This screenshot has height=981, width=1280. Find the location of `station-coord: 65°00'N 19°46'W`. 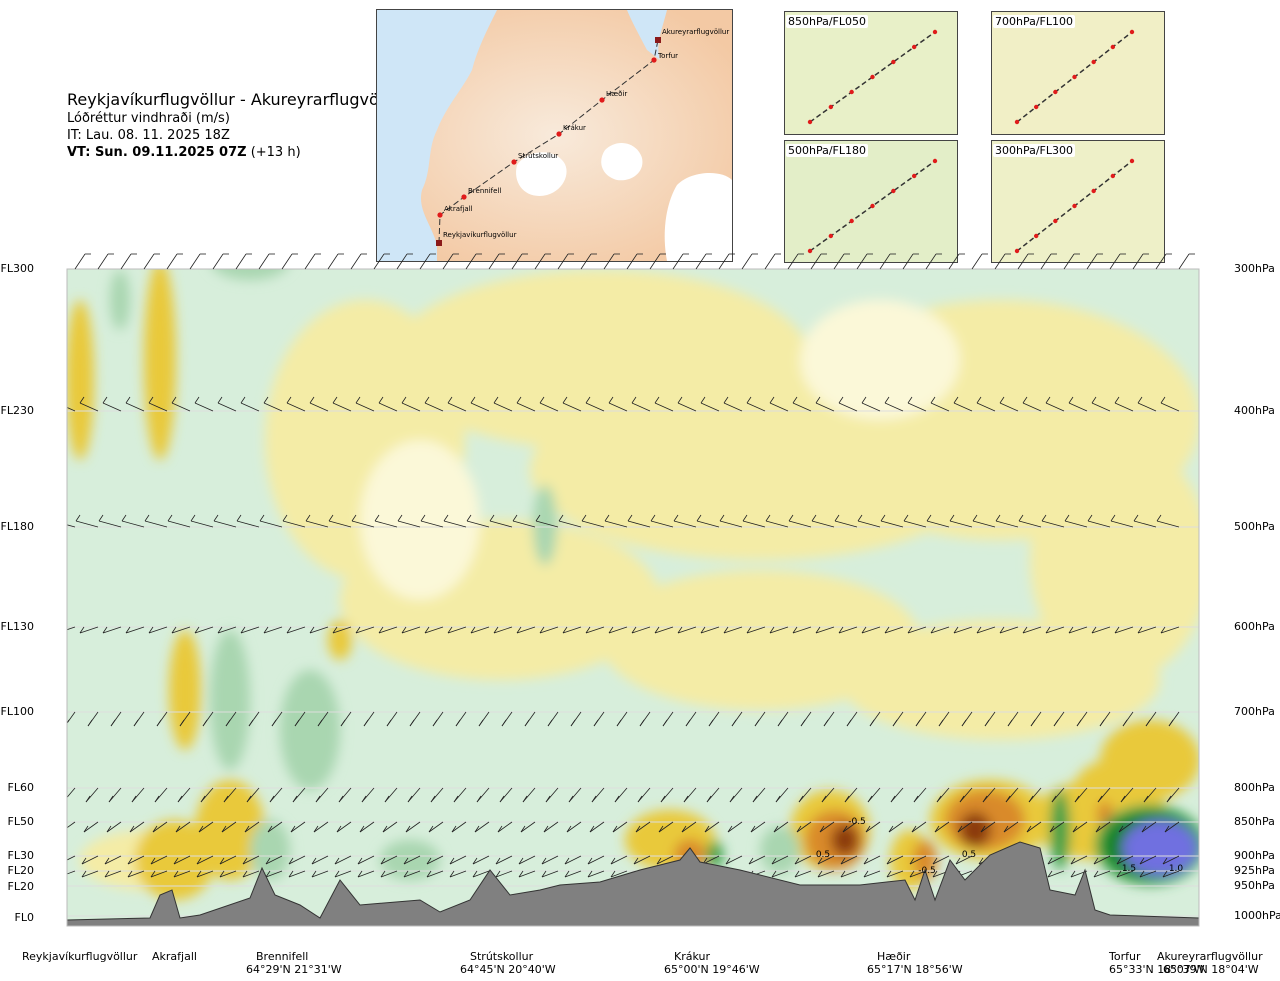

station-coord: 65°00'N 19°46'W is located at coordinates (712, 969).